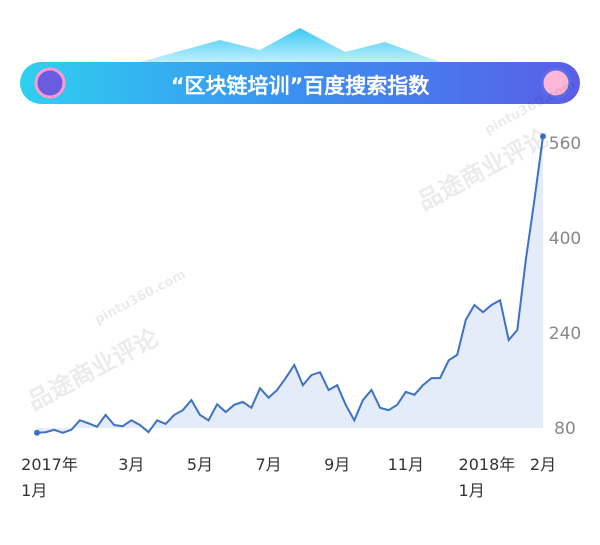 This screenshot has width=600, height=545. What do you see at coordinates (565, 239) in the screenshot?
I see `y-tick-label: 400` at bounding box center [565, 239].